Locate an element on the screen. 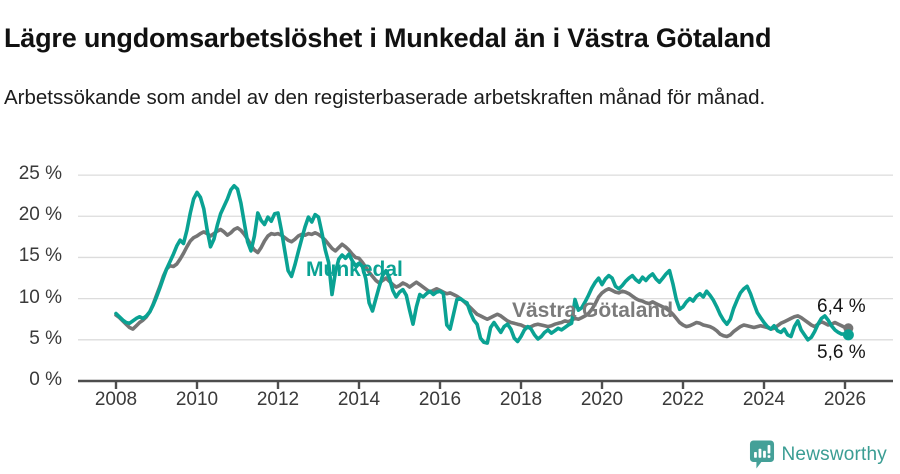 The height and width of the screenshot is (474, 900). newsworthy-brand-name: Newsworthy is located at coordinates (834, 454).